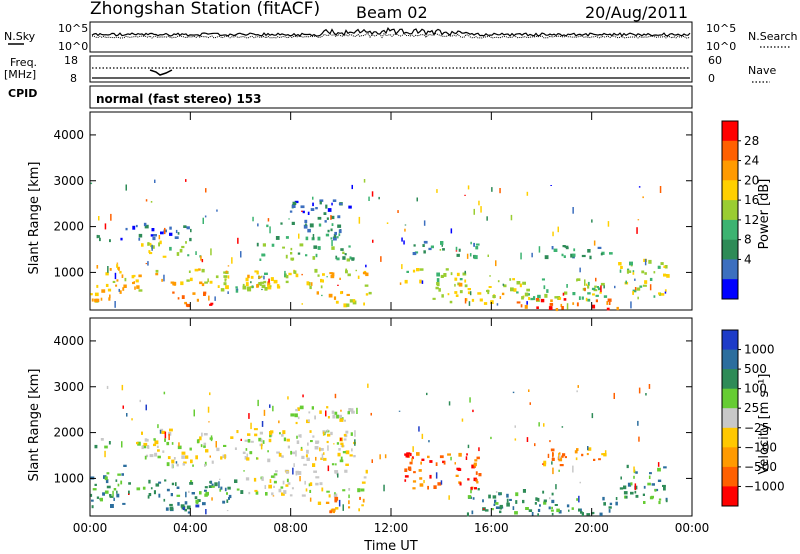 This screenshot has height=554, width=800. I want to click on y-tick-label: 1000, so click(68, 478).